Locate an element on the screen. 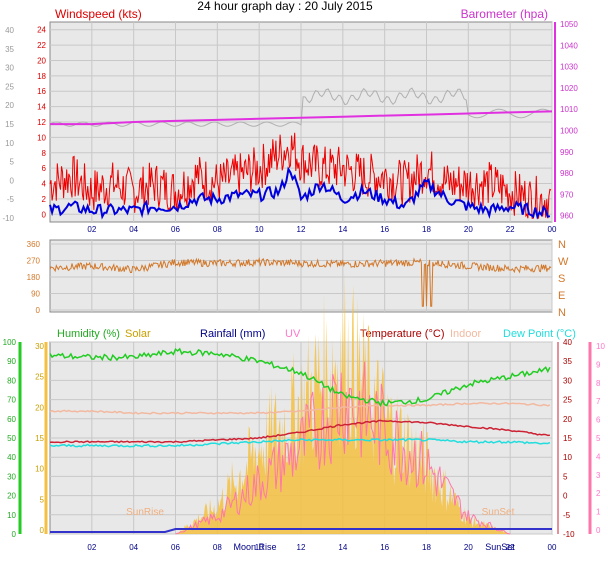 This screenshot has width=608, height=561. x-tick-label: 08 is located at coordinates (217, 229).